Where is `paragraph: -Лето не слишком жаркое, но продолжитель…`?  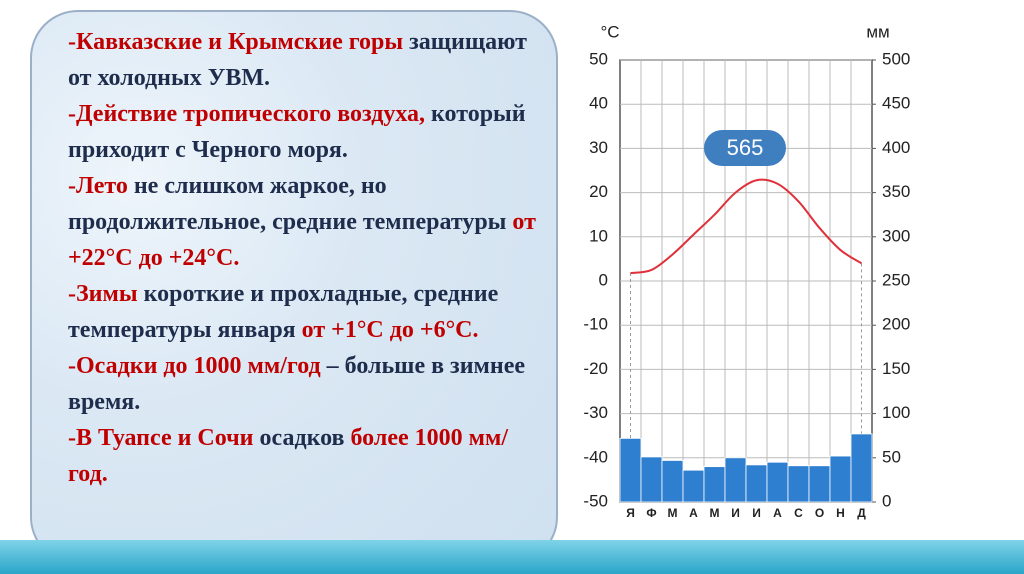 paragraph: -Лето не слишком жаркое, но продолжитель… is located at coordinates (307, 222).